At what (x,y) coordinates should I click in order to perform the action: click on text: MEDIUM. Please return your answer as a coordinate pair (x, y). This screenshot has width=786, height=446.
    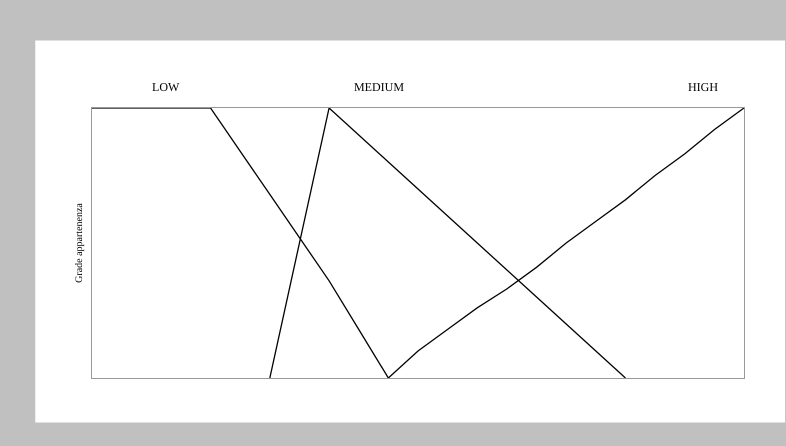
    Looking at the image, I should click on (379, 87).